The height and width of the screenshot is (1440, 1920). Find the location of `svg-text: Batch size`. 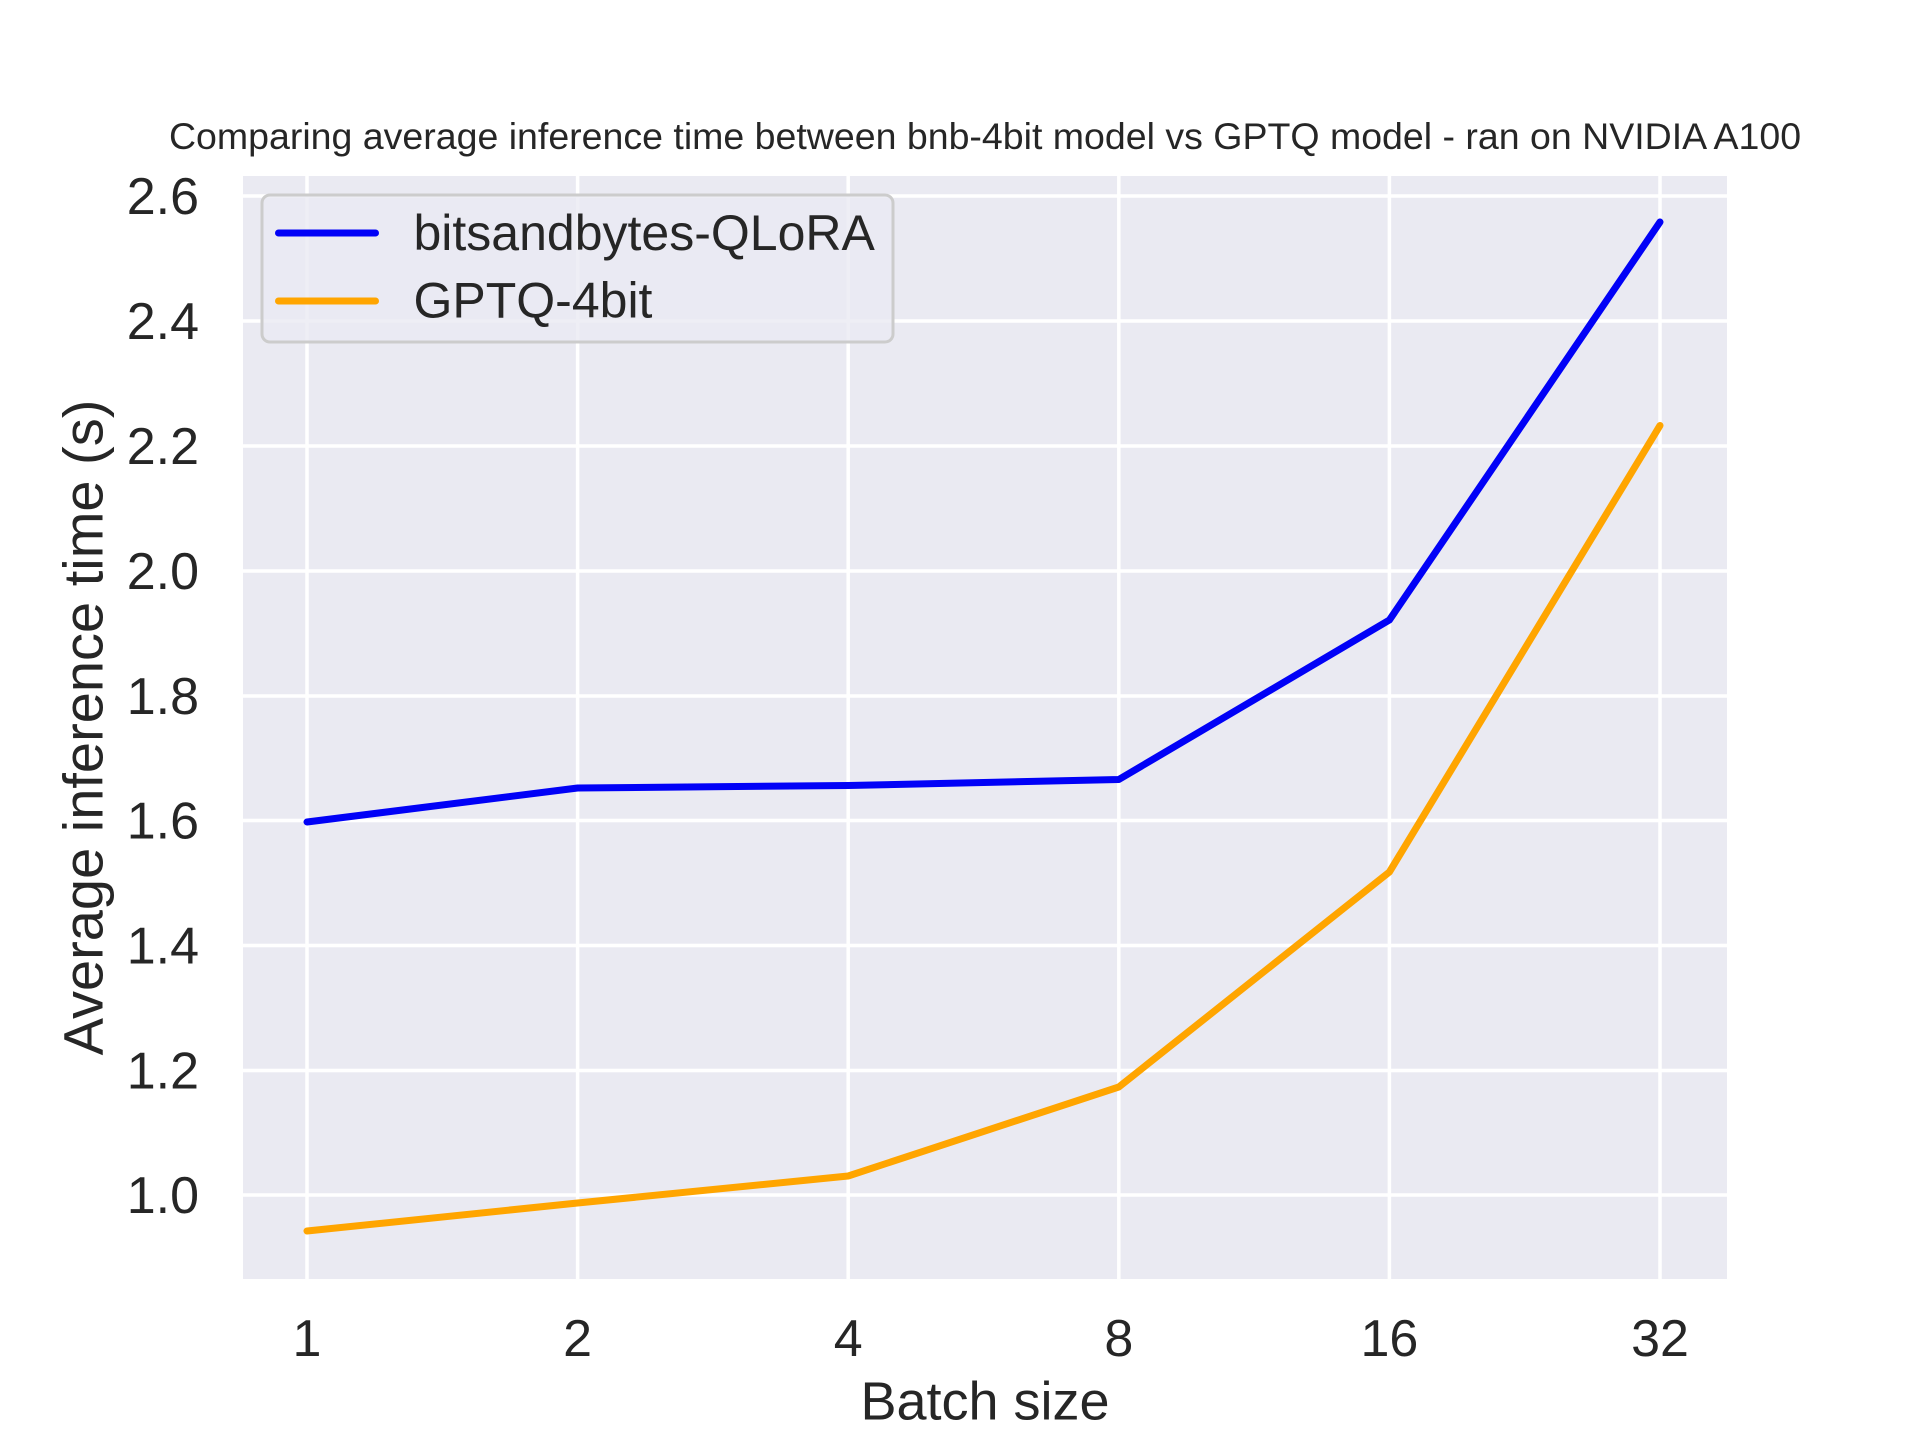

svg-text: Batch size is located at coordinates (984, 1402).